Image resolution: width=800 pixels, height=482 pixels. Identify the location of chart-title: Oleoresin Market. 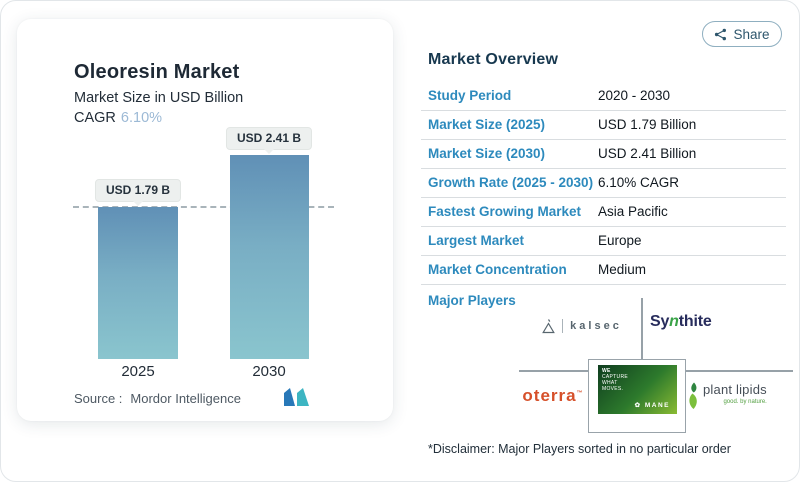
(157, 72).